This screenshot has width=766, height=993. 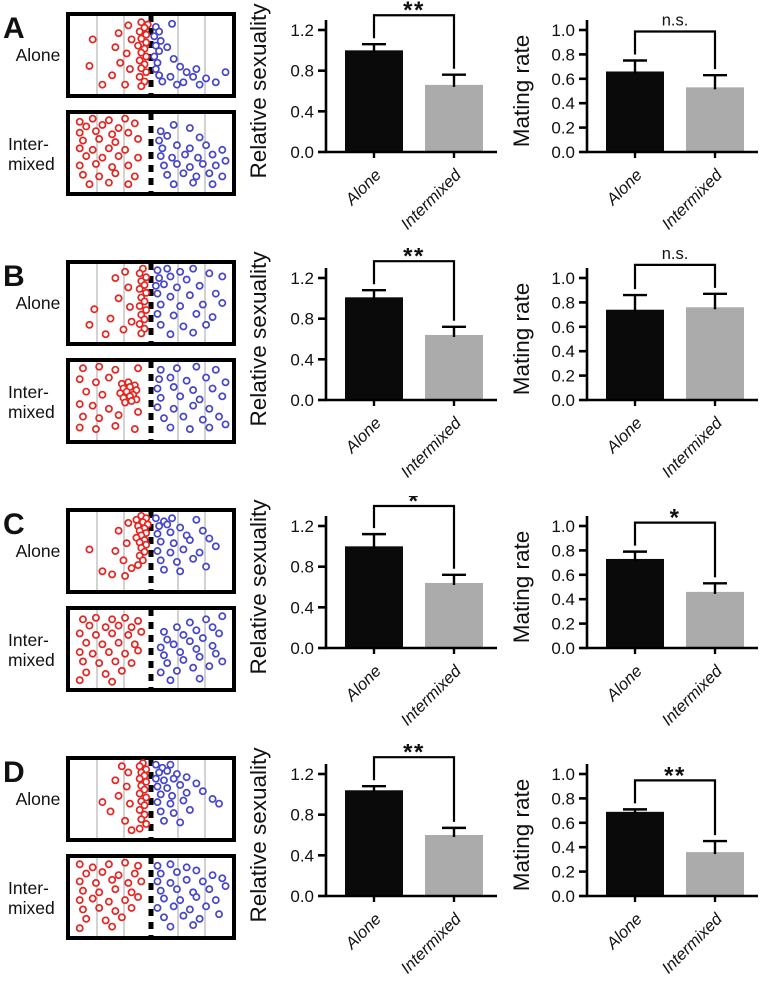 I want to click on significance-label: n.s., so click(x=675, y=21).